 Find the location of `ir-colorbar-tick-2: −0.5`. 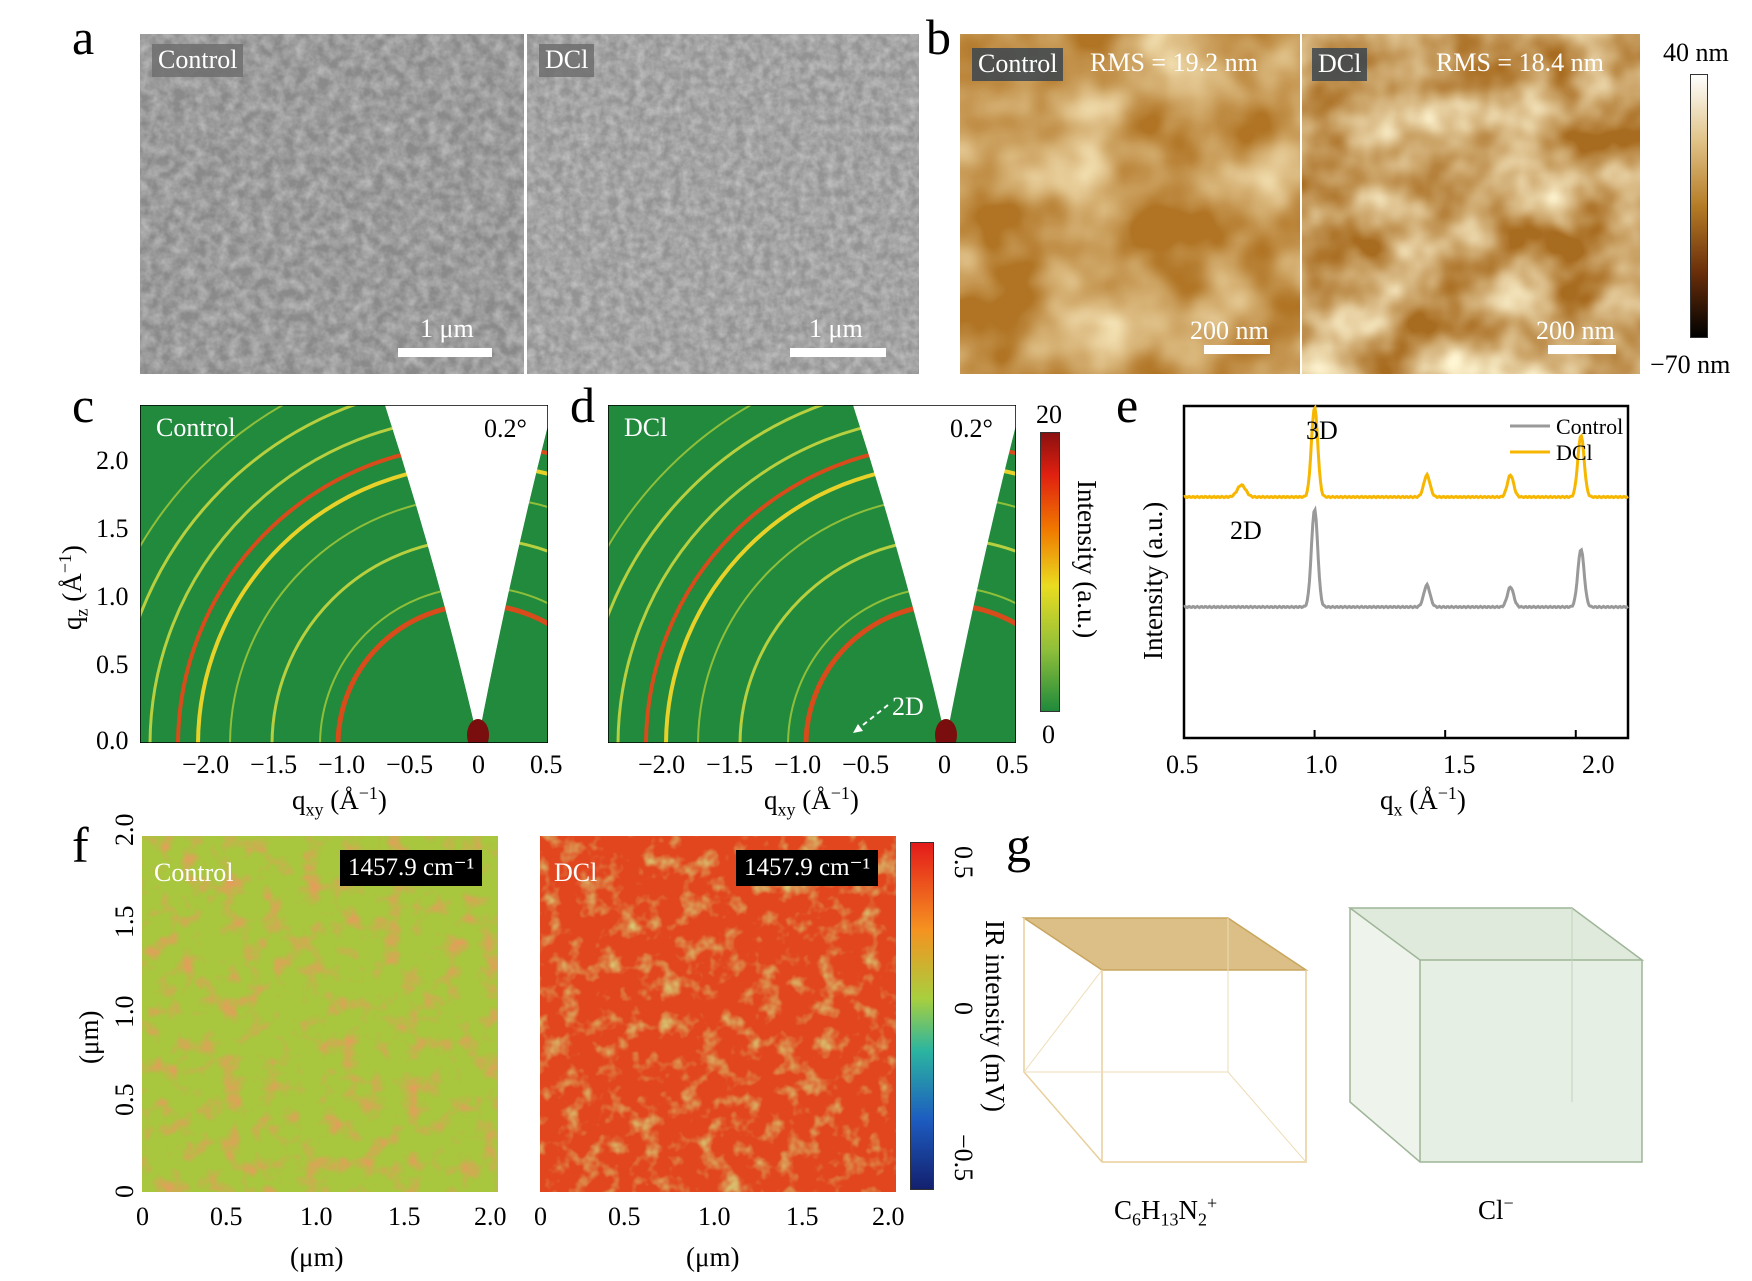

ir-colorbar-tick-2: −0.5 is located at coordinates (963, 1158).